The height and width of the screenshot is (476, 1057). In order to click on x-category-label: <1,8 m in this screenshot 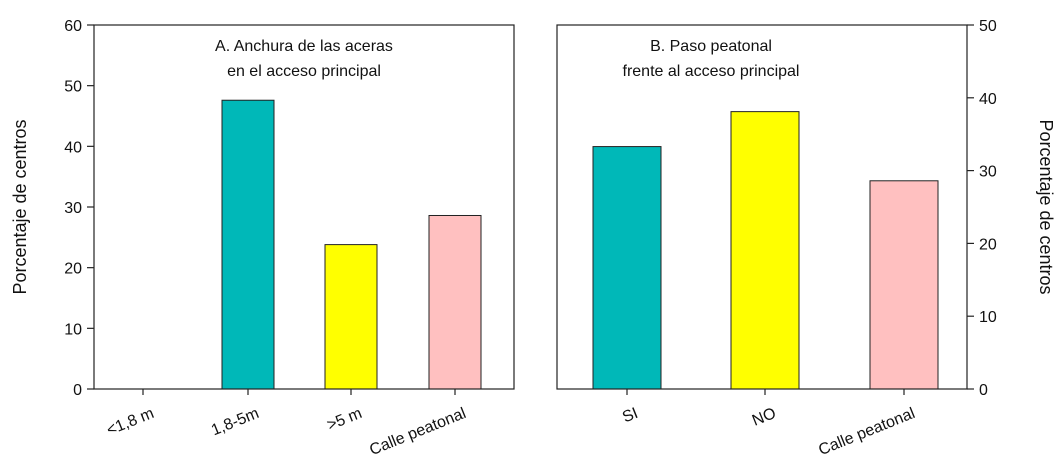, I will do `click(130, 422)`.